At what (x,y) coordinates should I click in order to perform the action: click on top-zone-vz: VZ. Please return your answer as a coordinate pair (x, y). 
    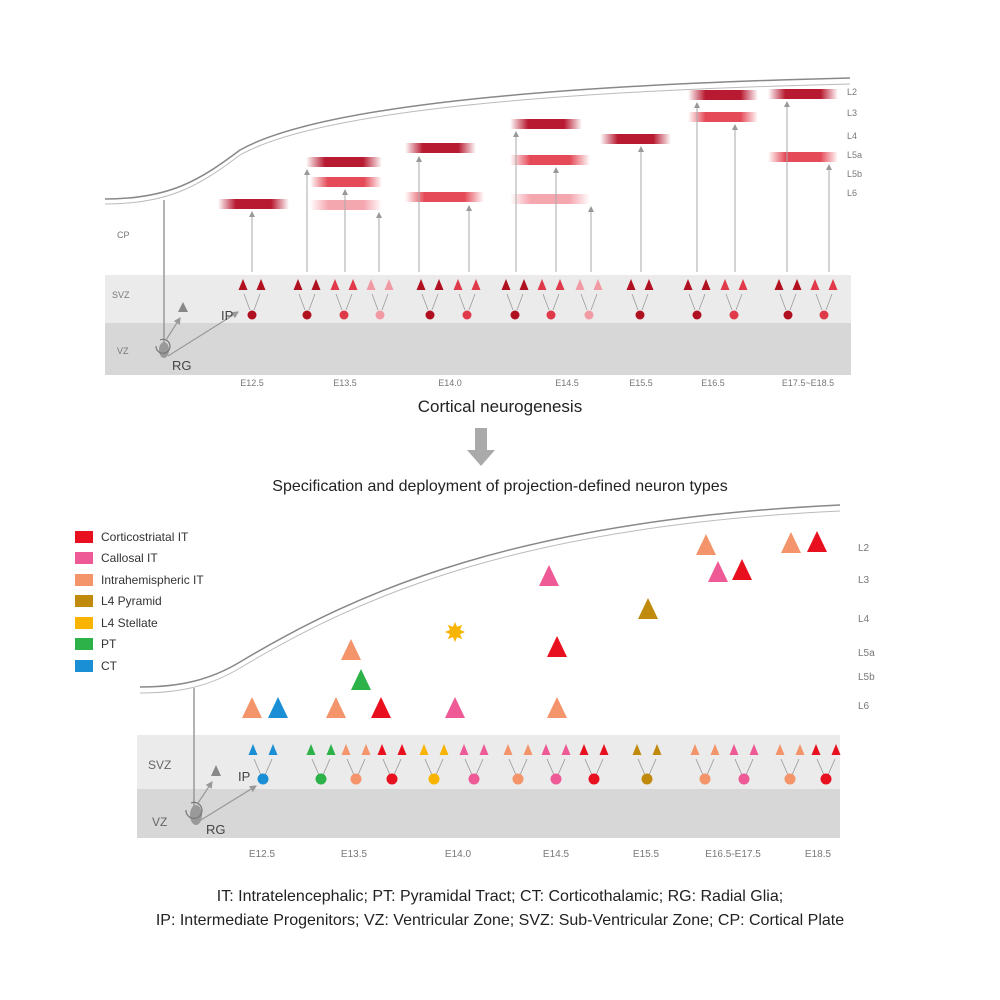
    Looking at the image, I should click on (123, 351).